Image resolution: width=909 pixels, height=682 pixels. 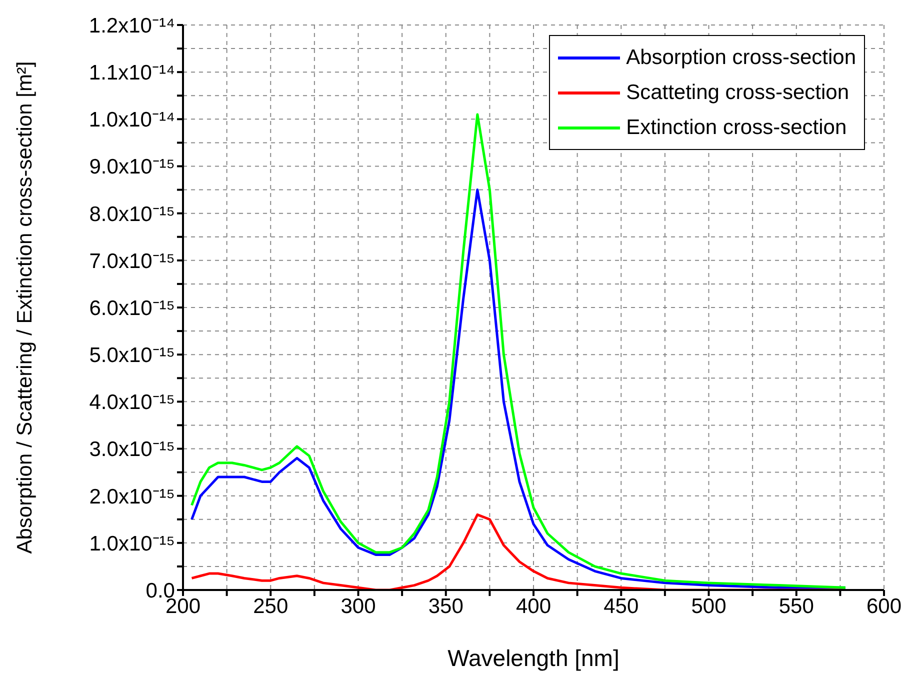 I want to click on y-tick-label: 8.0x10⁻¹⁵, so click(x=132, y=214).